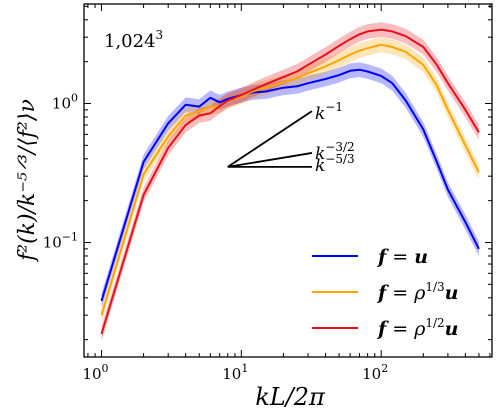 The height and width of the screenshot is (415, 498). I want to click on reference-slopes: k−1 k−3/2k−5/3, so click(291, 138).